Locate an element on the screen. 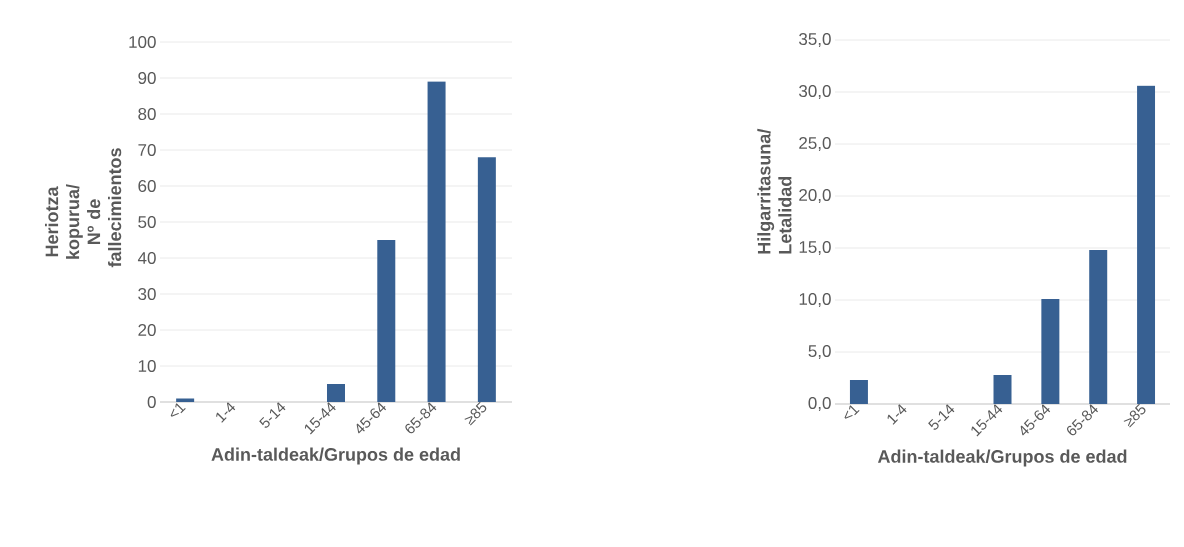  y-tick-label: 100 is located at coordinates (142, 42).